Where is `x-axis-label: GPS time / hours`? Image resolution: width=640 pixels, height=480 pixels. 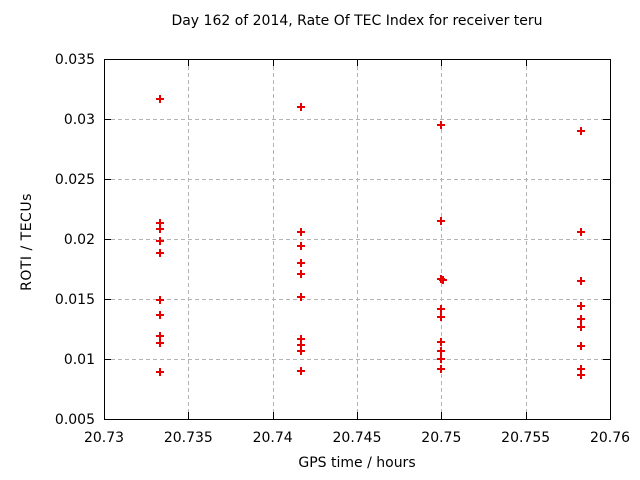
x-axis-label: GPS time / hours is located at coordinates (357, 463).